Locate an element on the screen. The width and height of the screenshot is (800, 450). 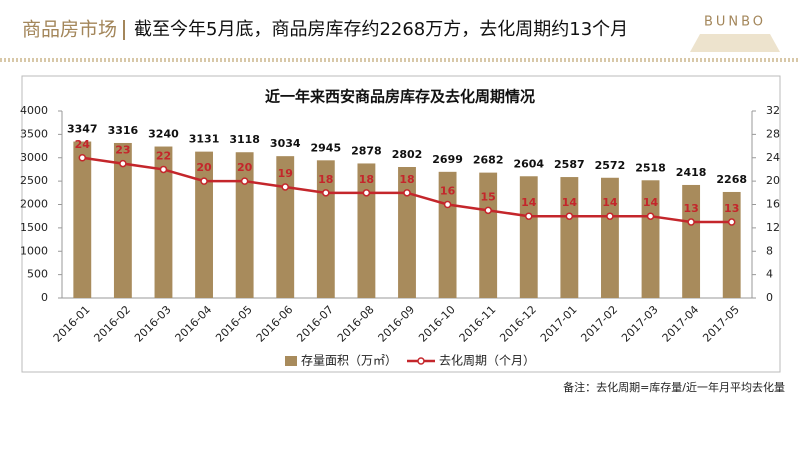
line-value-label: 19 is located at coordinates (285, 173).